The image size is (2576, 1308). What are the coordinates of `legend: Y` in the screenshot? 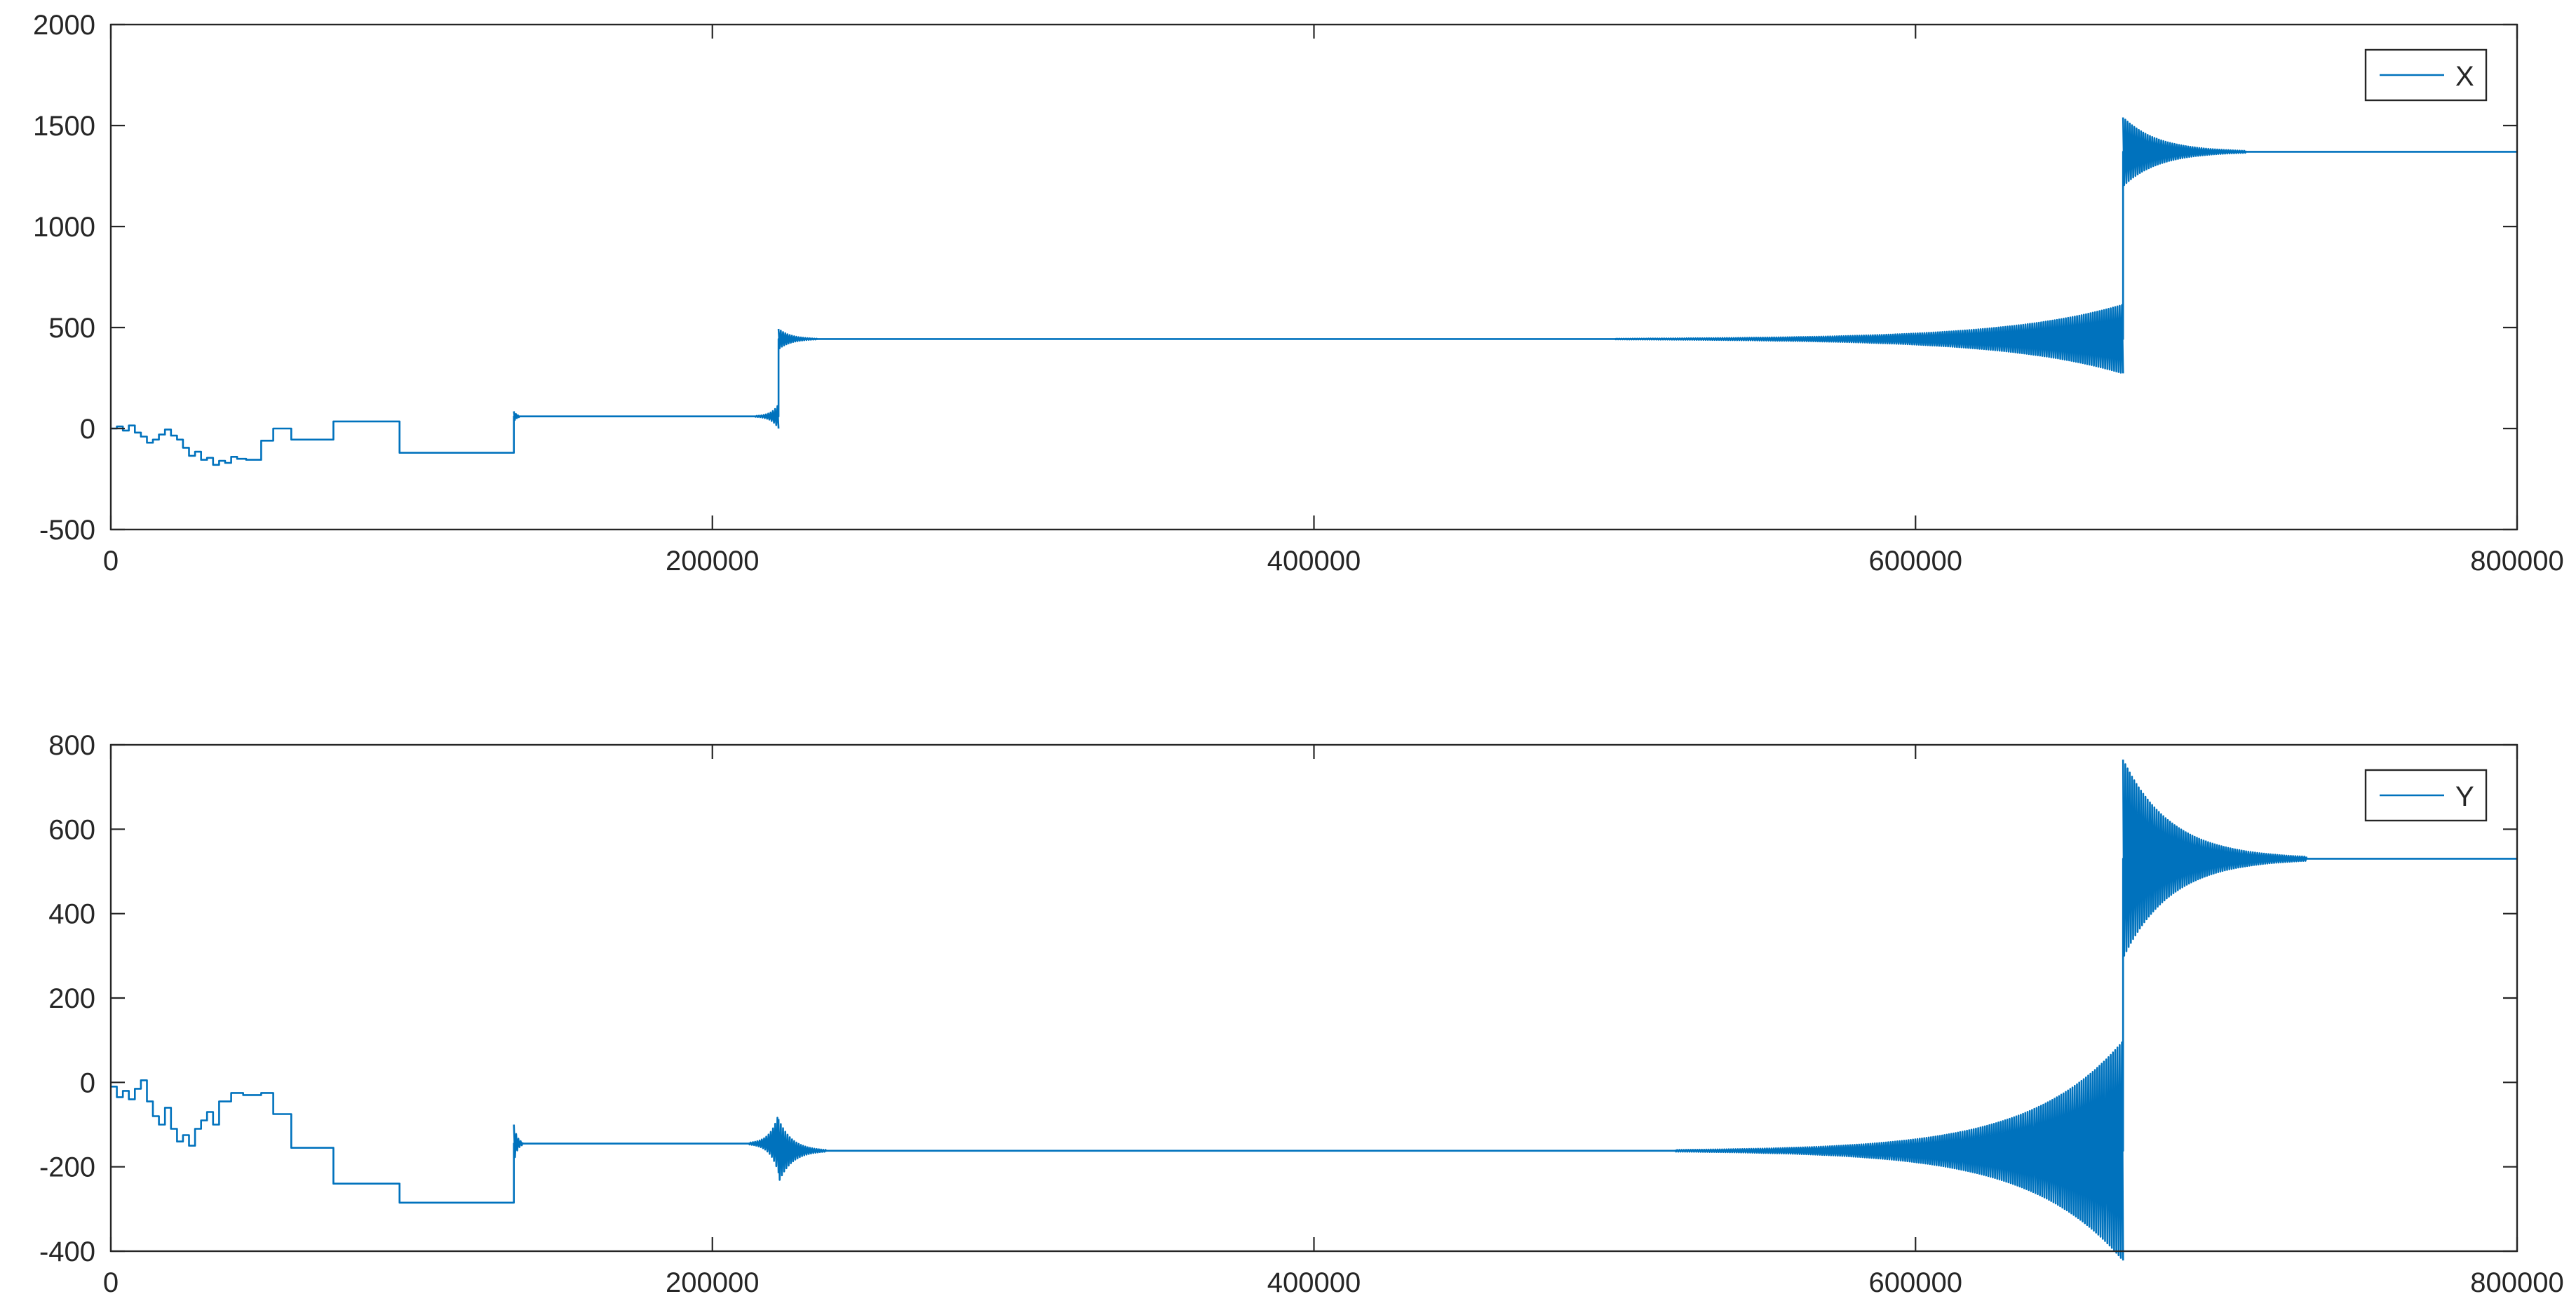 It's located at (2426, 795).